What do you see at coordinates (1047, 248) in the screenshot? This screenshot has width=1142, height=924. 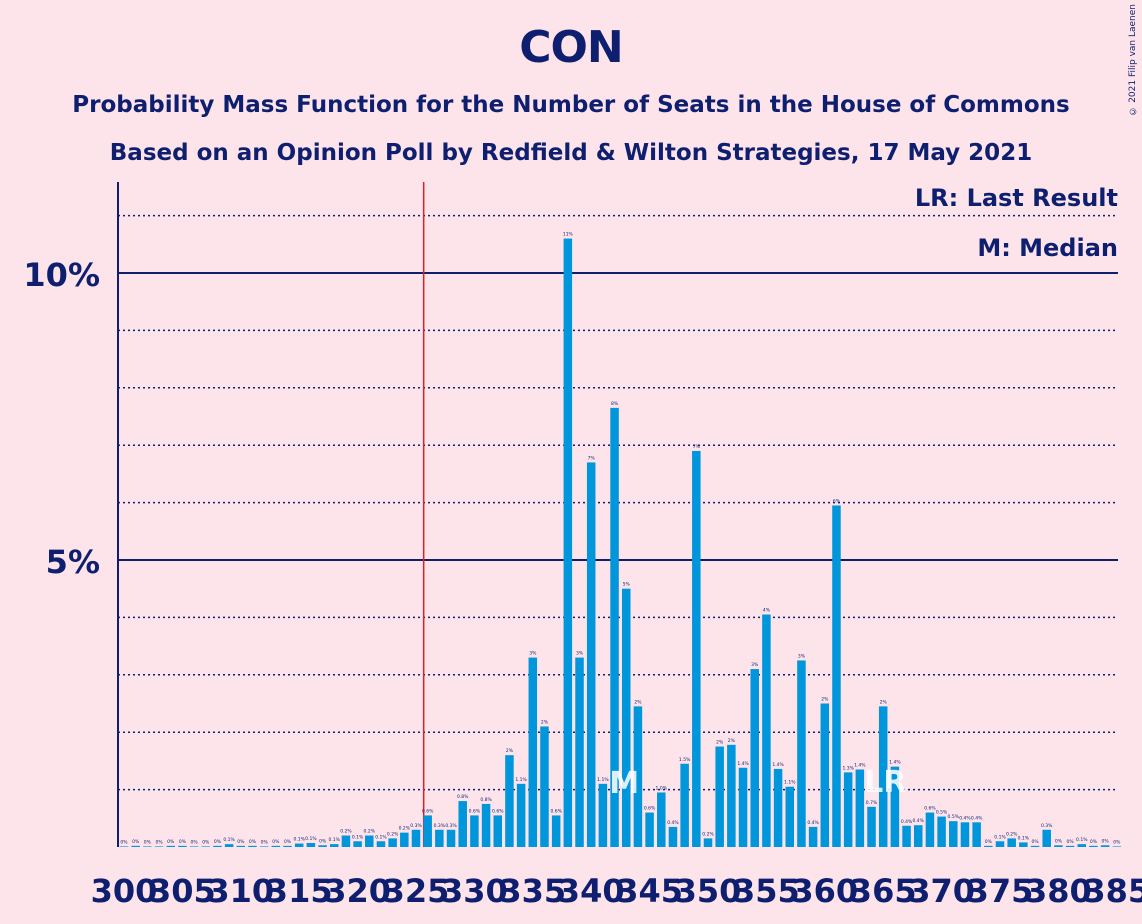 I see `legend-median: M: Median` at bounding box center [1047, 248].